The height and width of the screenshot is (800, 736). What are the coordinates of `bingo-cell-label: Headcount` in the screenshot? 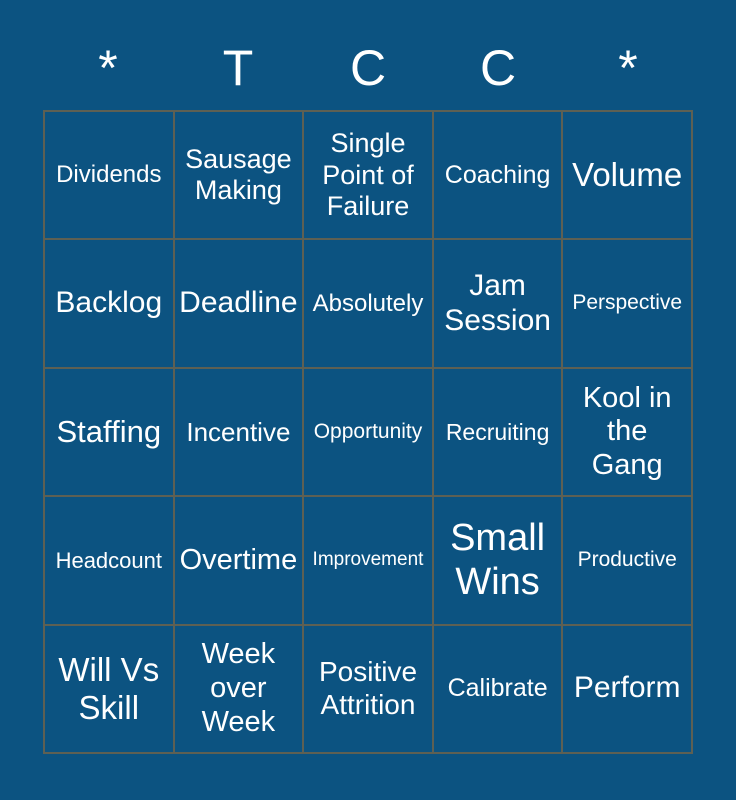 It's located at (108, 560).